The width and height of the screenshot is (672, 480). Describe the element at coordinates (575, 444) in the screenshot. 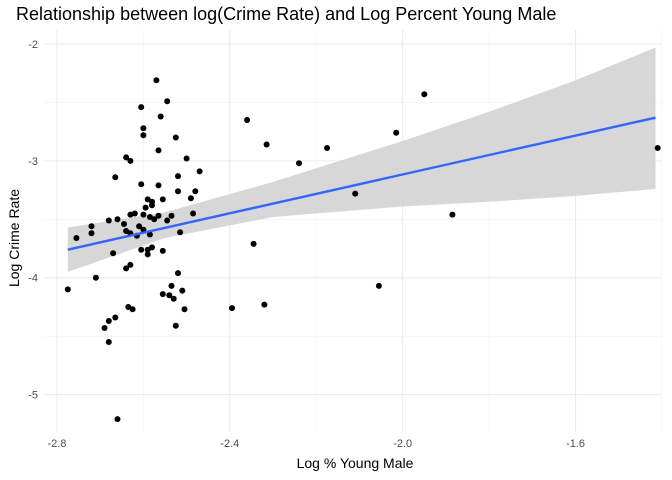

I see `x-tick-label: -1.6` at that location.